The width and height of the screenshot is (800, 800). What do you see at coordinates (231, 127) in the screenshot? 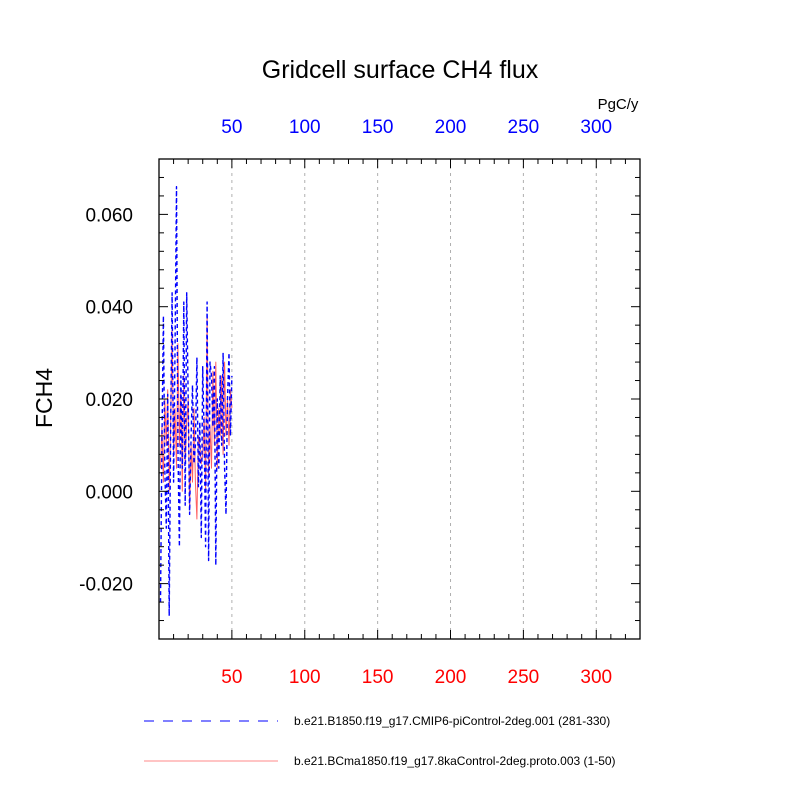
I see `x-tick-label-top: 50` at bounding box center [231, 127].